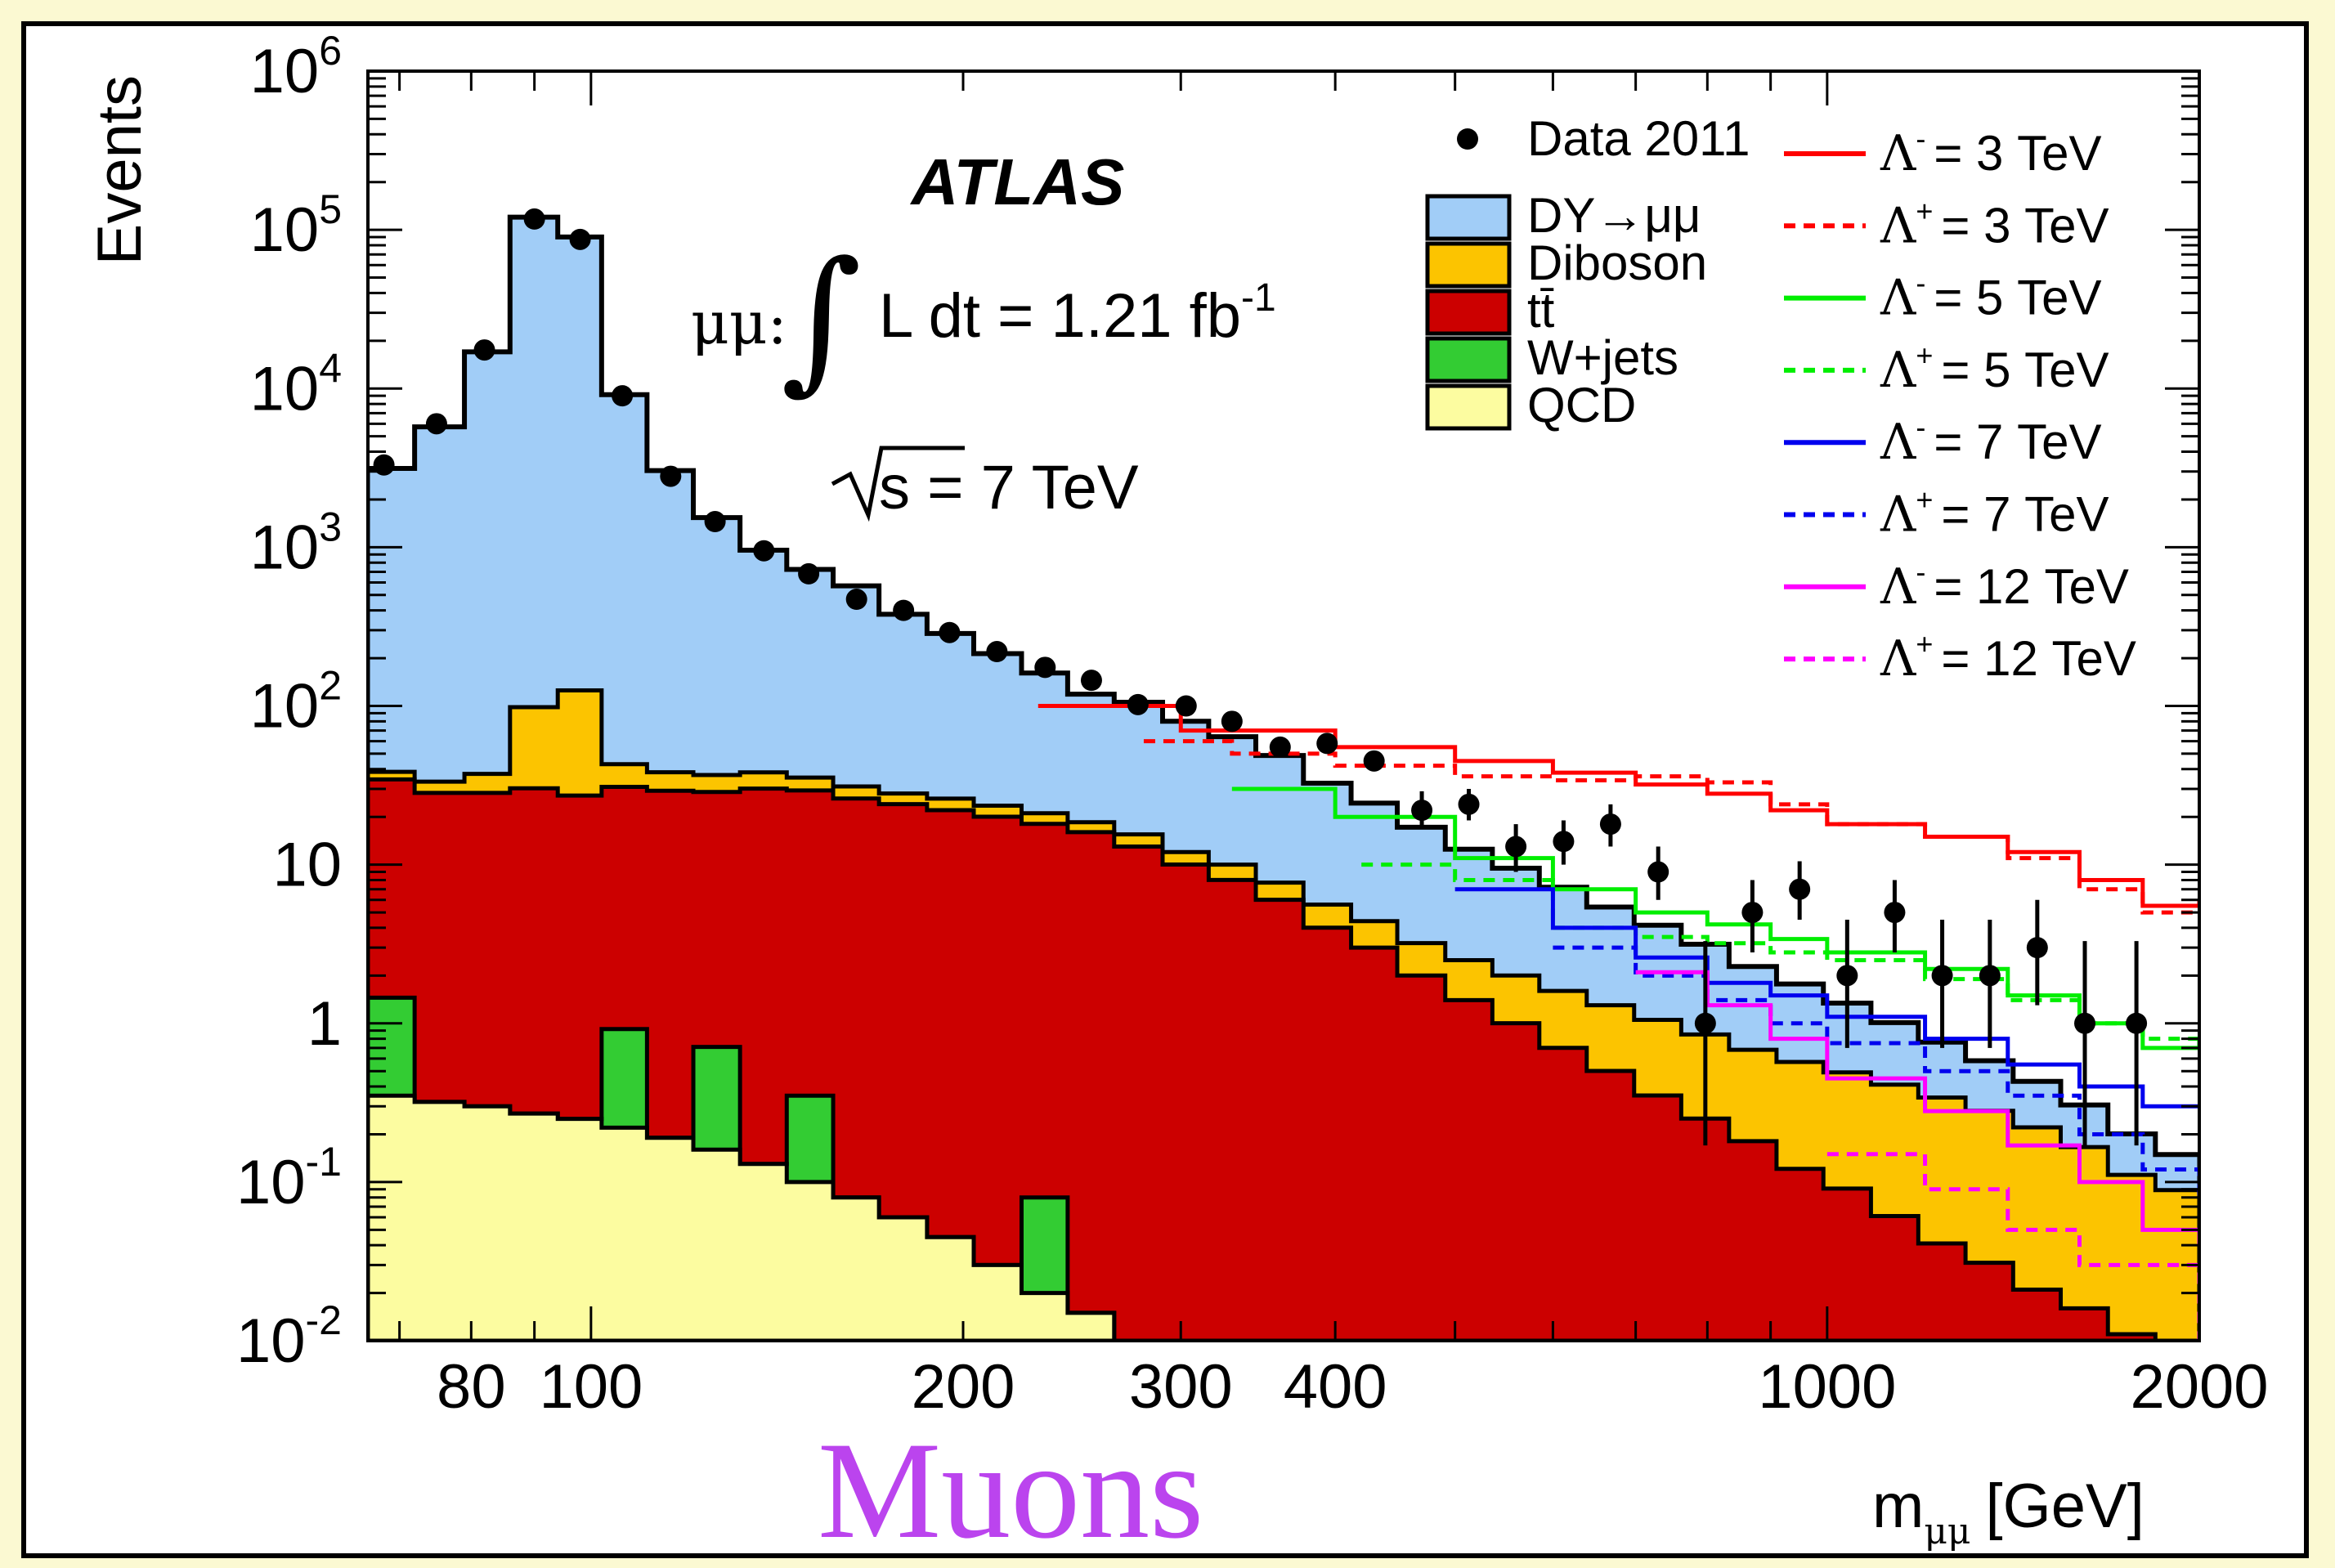  I want to click on stack-qcd, so click(1283, 1217).